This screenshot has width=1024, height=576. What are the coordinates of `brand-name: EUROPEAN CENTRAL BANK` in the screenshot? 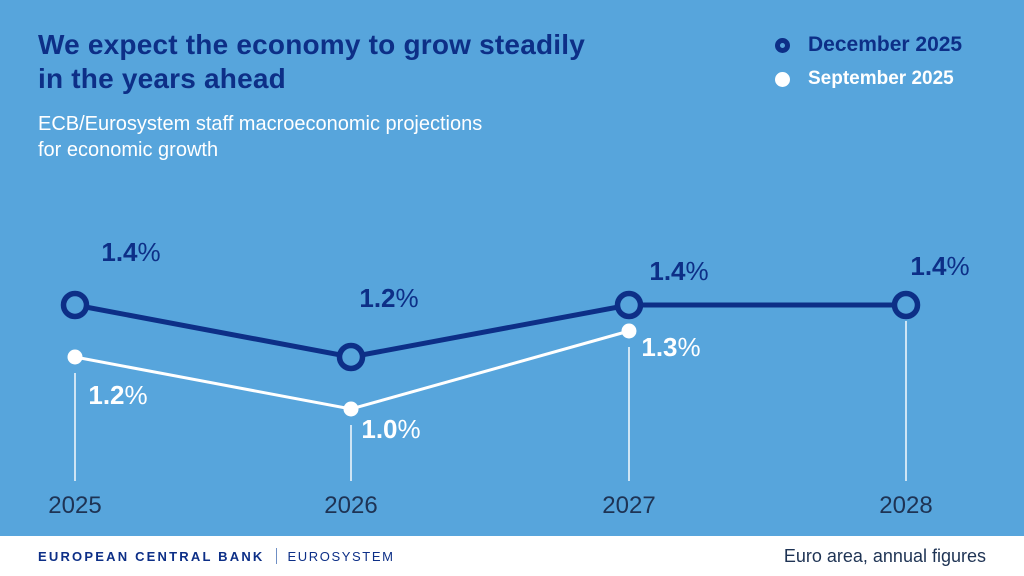 It's located at (151, 556).